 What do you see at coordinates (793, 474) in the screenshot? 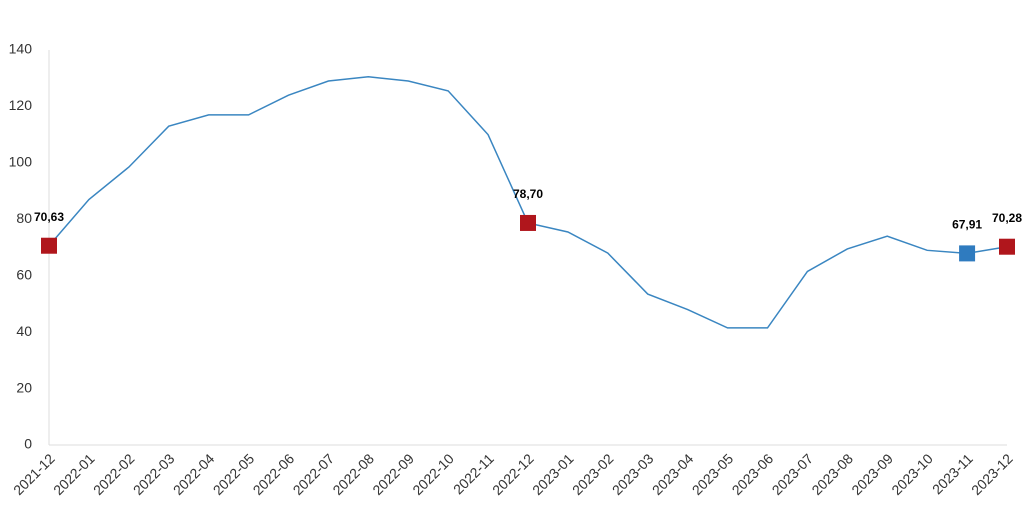
I see `x-tick-label: 2023-07` at bounding box center [793, 474].